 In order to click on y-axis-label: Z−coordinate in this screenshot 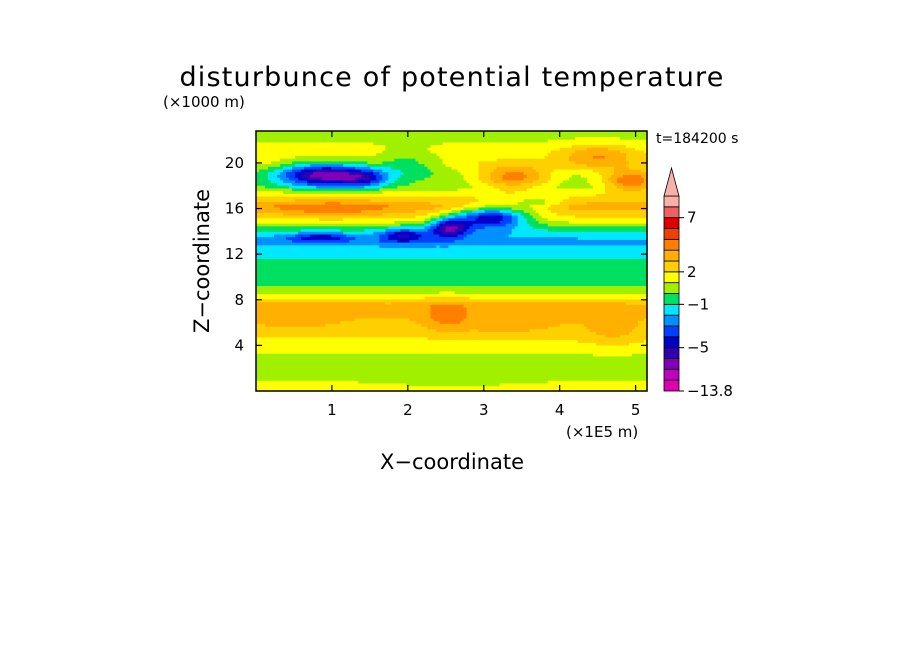, I will do `click(202, 261)`.